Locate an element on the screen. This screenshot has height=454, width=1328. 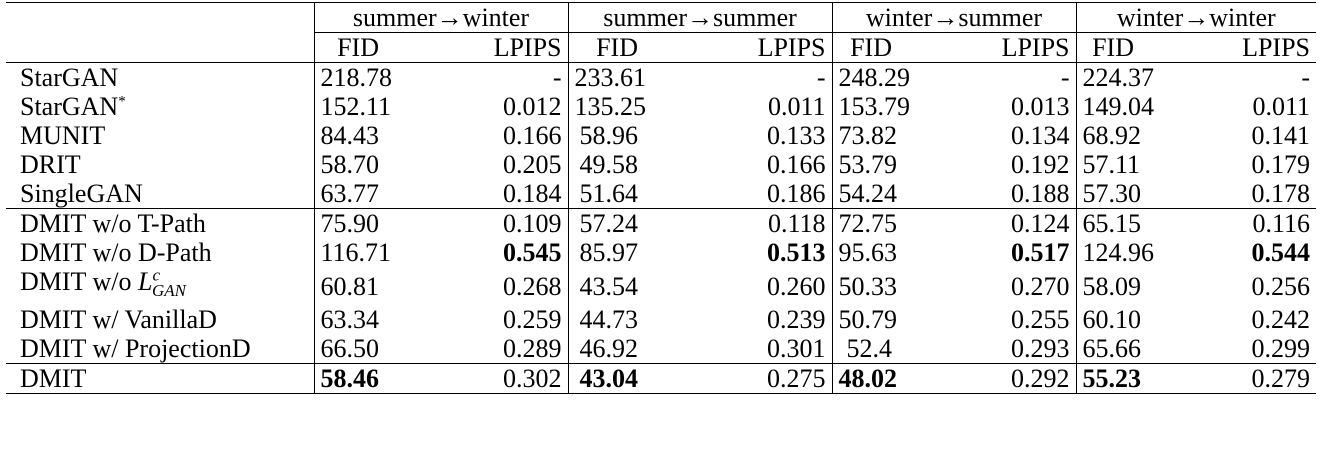
loss-subscript: GAN is located at coordinates (168, 291).